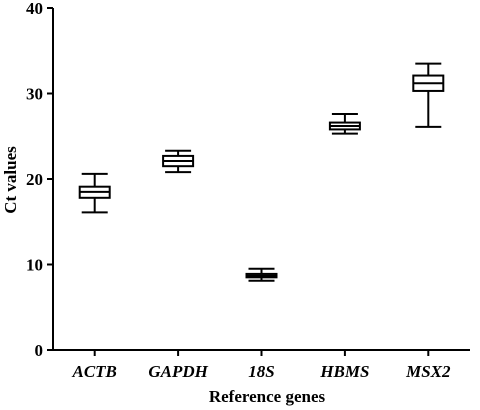 Image resolution: width=480 pixels, height=410 pixels. What do you see at coordinates (261, 371) in the screenshot?
I see `x-tick-label: 18S` at bounding box center [261, 371].